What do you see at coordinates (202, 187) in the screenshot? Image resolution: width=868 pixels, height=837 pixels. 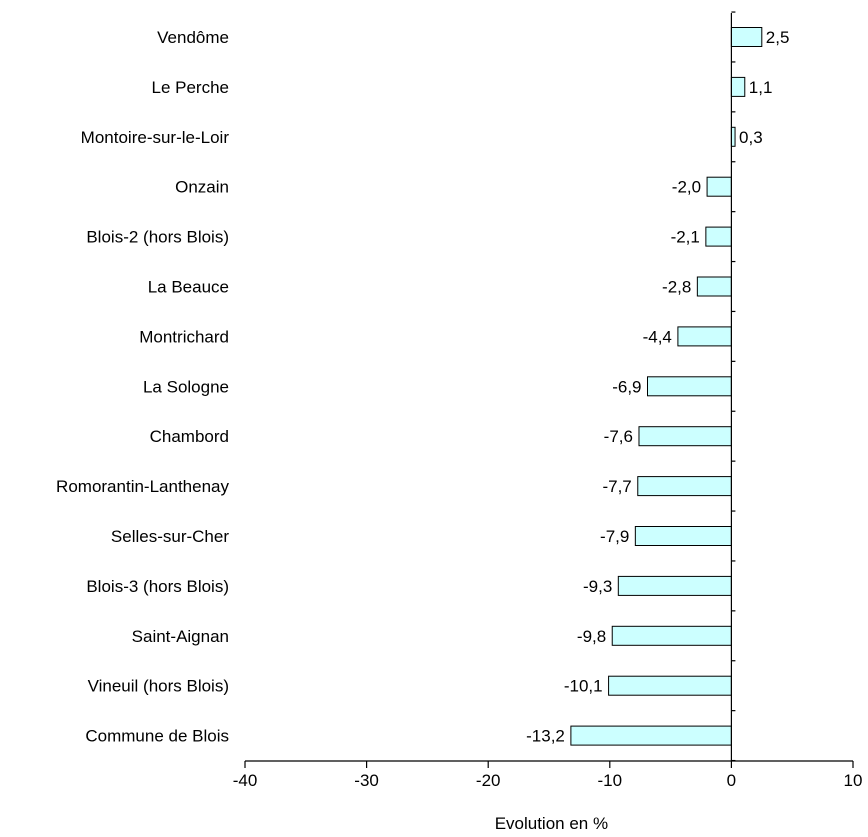 I see `category-label: Onzain` at bounding box center [202, 187].